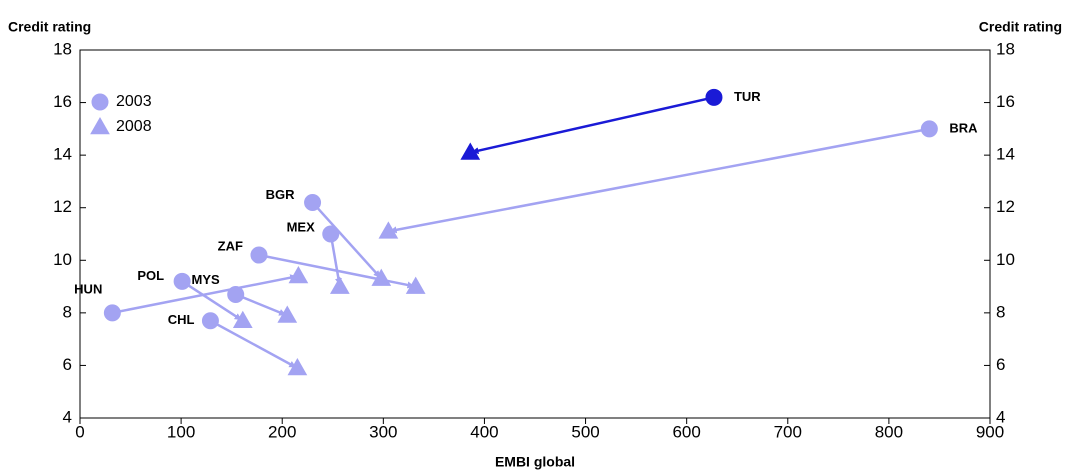  Describe the element at coordinates (963, 127) in the screenshot. I see `point-label: BRA` at that location.